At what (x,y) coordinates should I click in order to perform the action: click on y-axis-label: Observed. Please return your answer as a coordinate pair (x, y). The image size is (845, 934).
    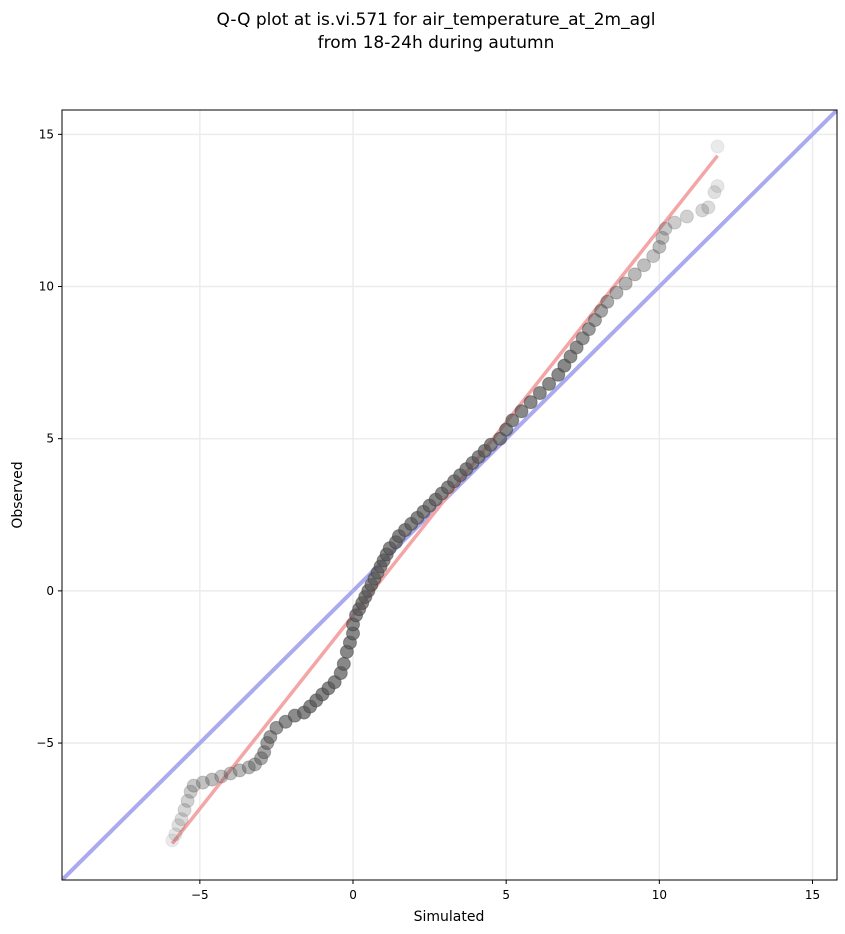
    Looking at the image, I should click on (18, 494).